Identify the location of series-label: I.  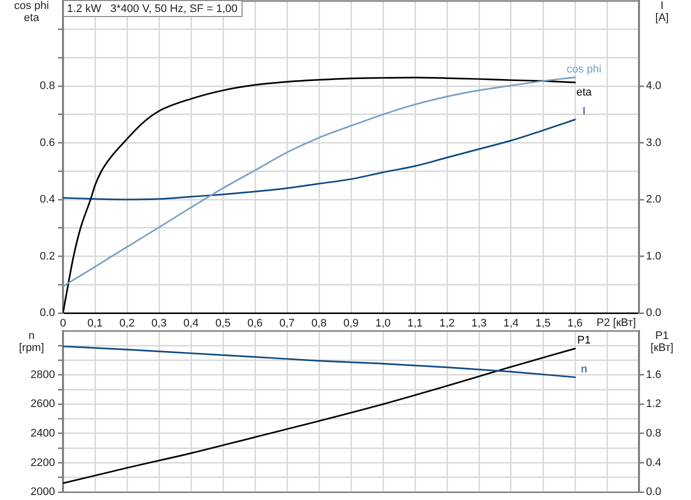
(584, 112).